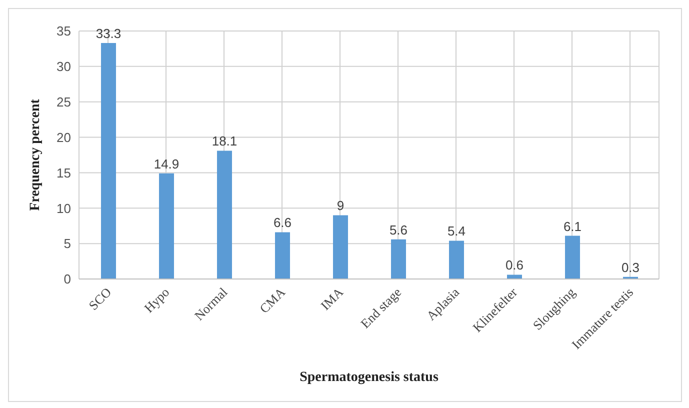  Describe the element at coordinates (340, 206) in the screenshot. I see `data-label: 9` at that location.